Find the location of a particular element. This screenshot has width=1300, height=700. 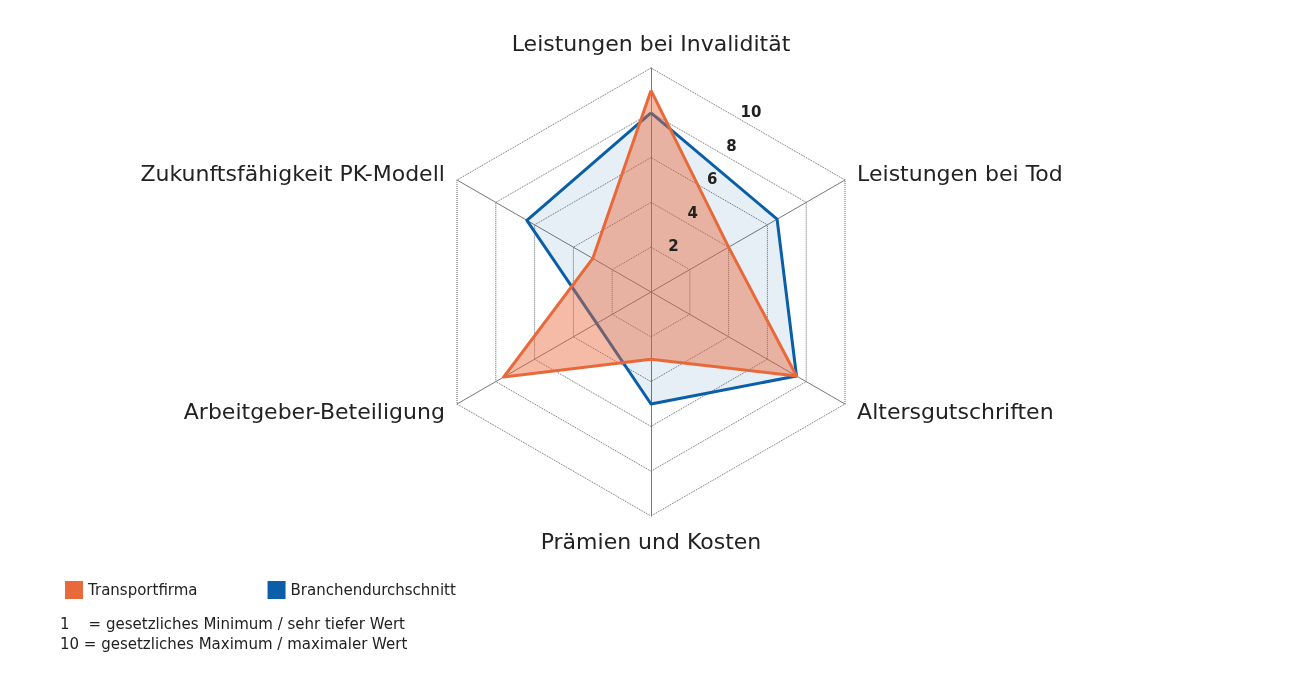

spoke-label: Zukunftsfähigkeit PK-Modell is located at coordinates (292, 173).